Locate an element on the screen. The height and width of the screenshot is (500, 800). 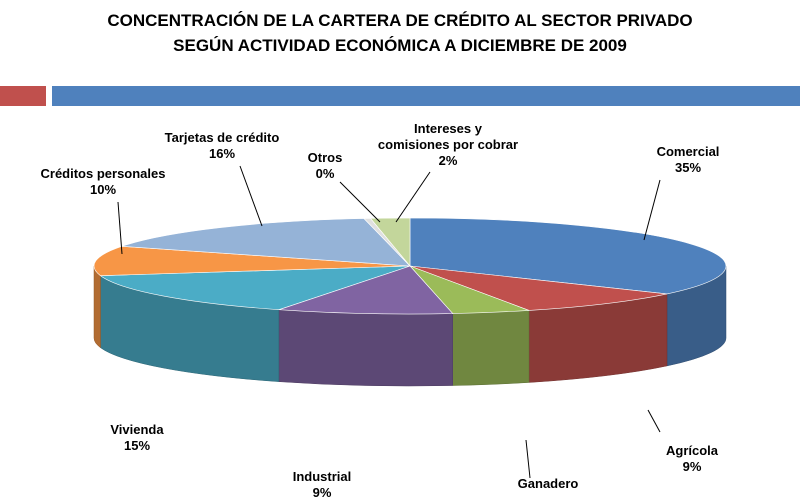
accent-bar-blue is located at coordinates (426, 96).